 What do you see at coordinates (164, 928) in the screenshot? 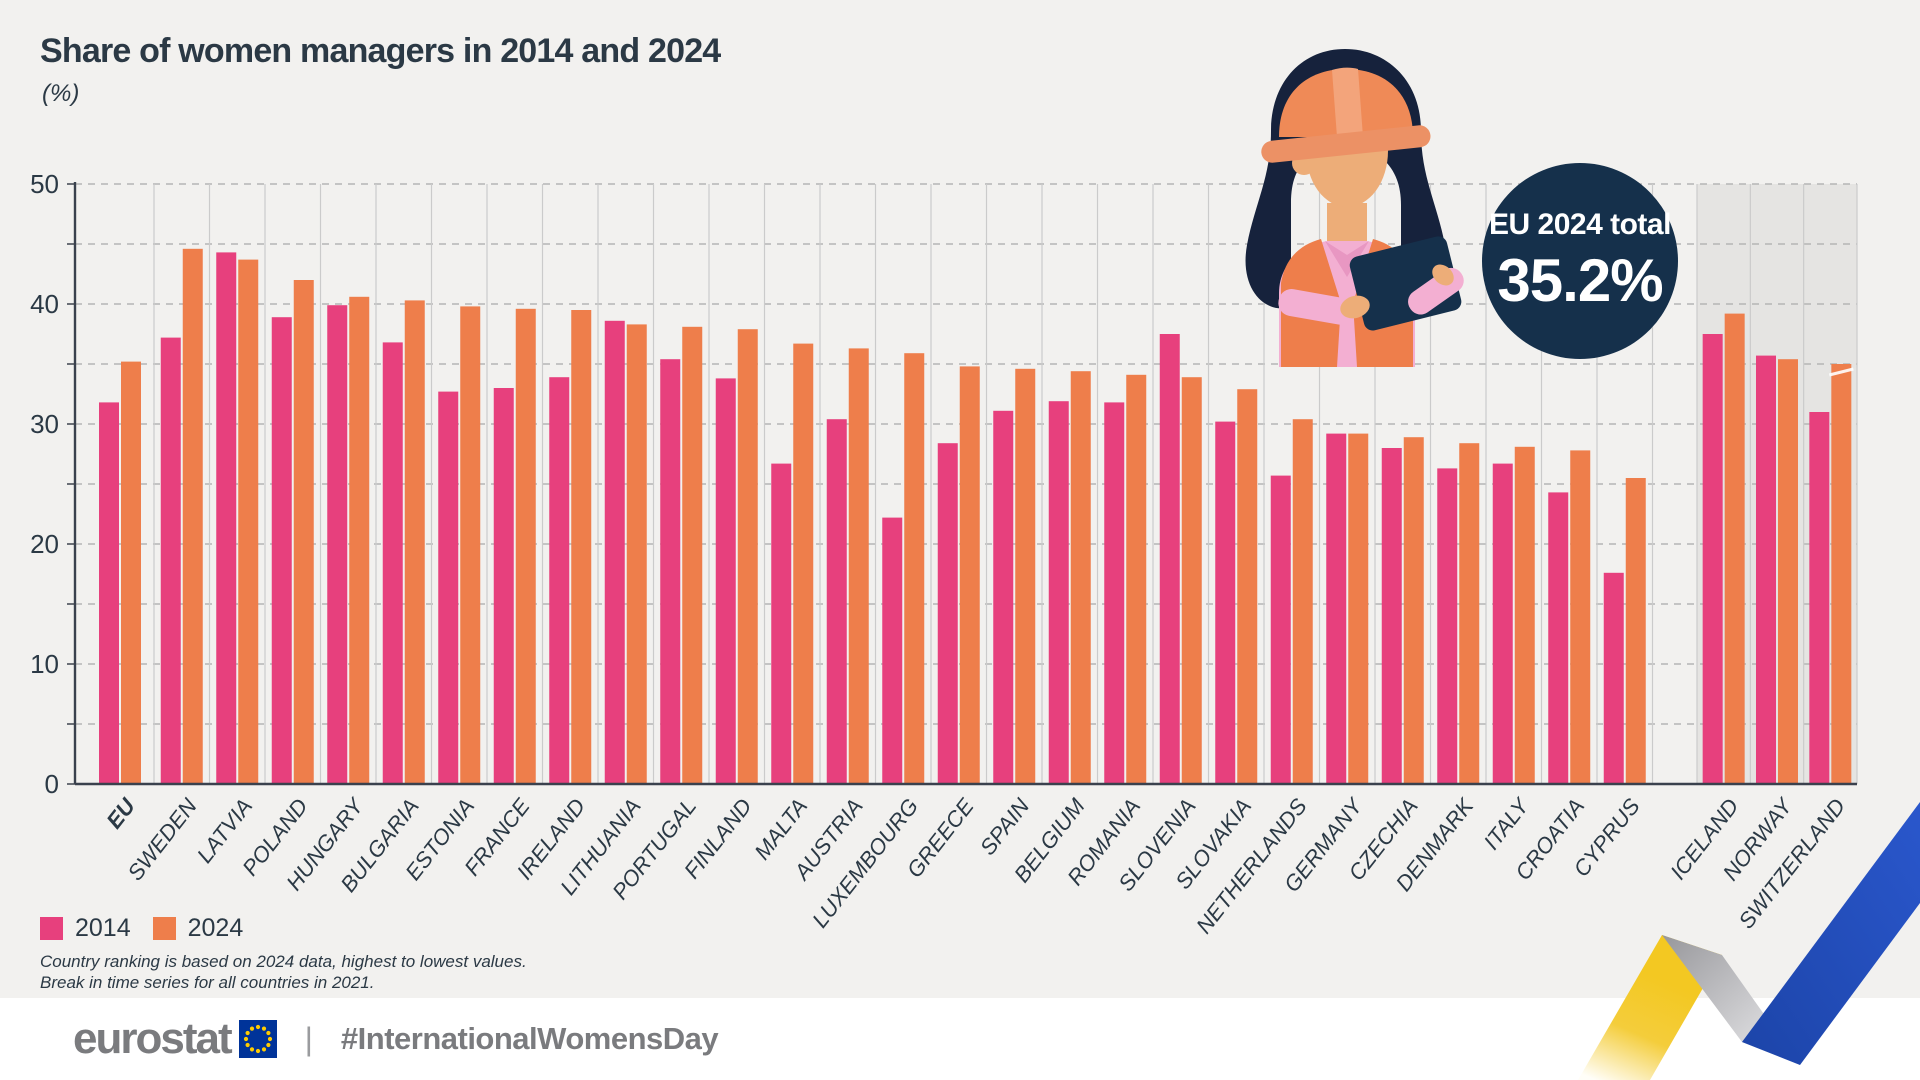
I see `legend-swatch-2024` at bounding box center [164, 928].